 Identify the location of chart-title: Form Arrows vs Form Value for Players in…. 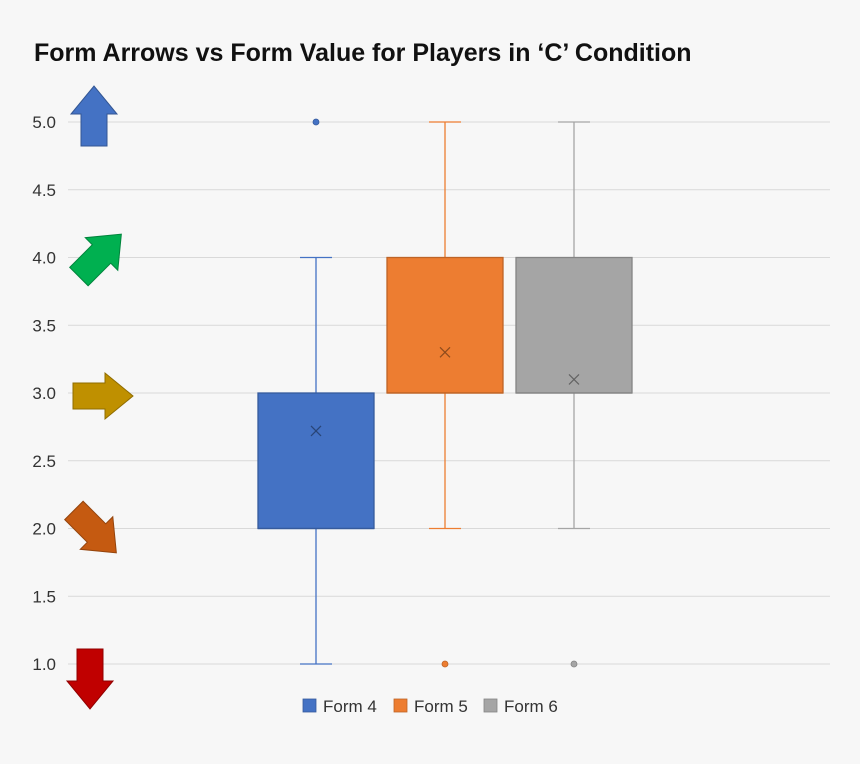
(363, 53).